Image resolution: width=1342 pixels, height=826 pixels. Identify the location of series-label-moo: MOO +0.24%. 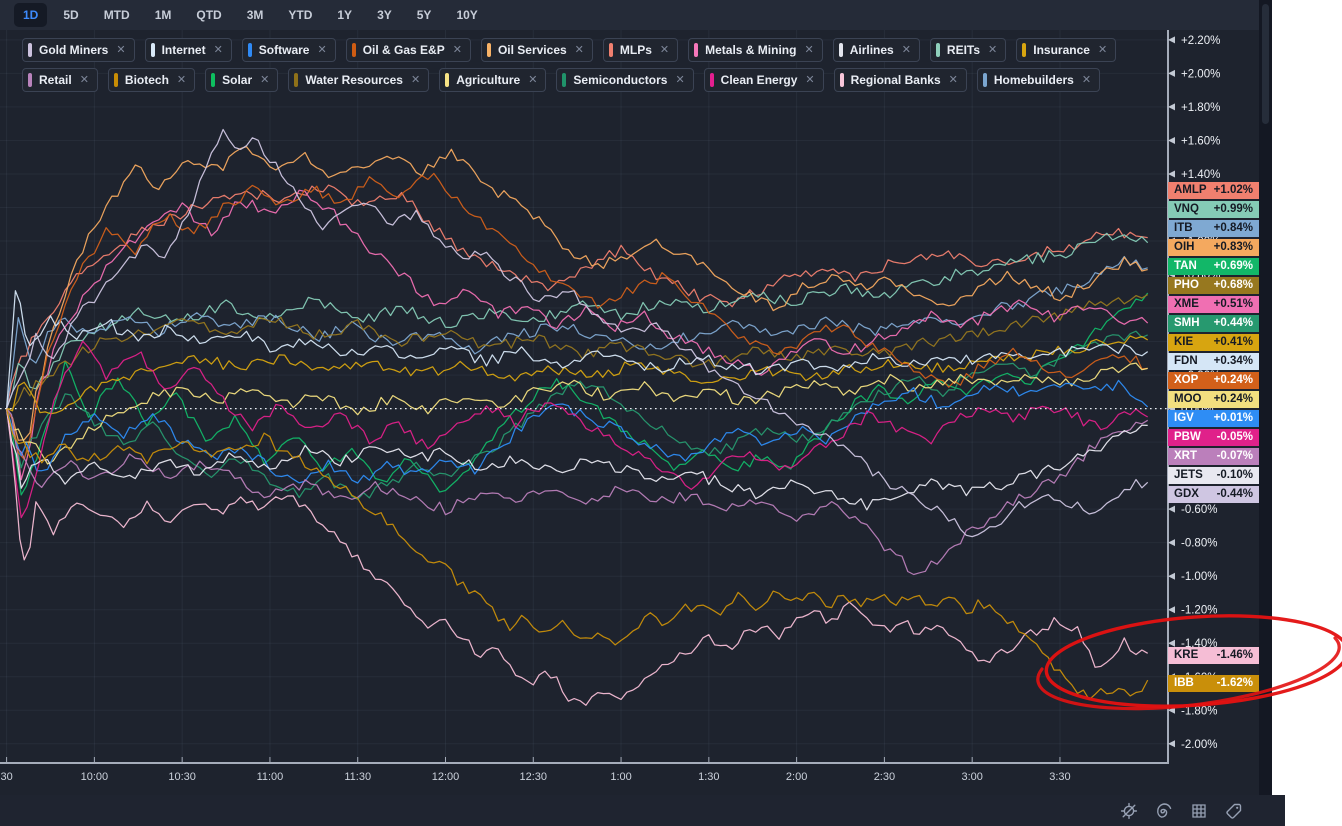
(1213, 399).